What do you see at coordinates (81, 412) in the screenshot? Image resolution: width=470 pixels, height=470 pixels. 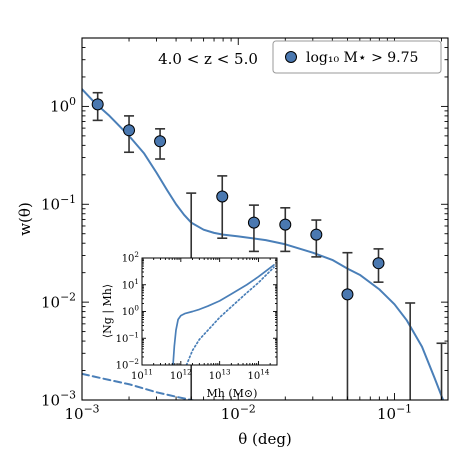 I see `main-x-tick-label: 10⁻³` at bounding box center [81, 412].